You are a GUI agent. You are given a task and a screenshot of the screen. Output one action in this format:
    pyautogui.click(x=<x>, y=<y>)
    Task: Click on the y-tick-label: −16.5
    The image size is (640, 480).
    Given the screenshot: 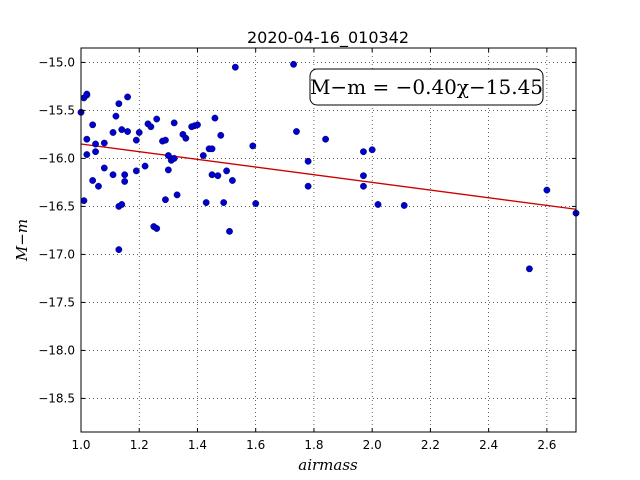 What is the action you would take?
    pyautogui.click(x=56, y=206)
    